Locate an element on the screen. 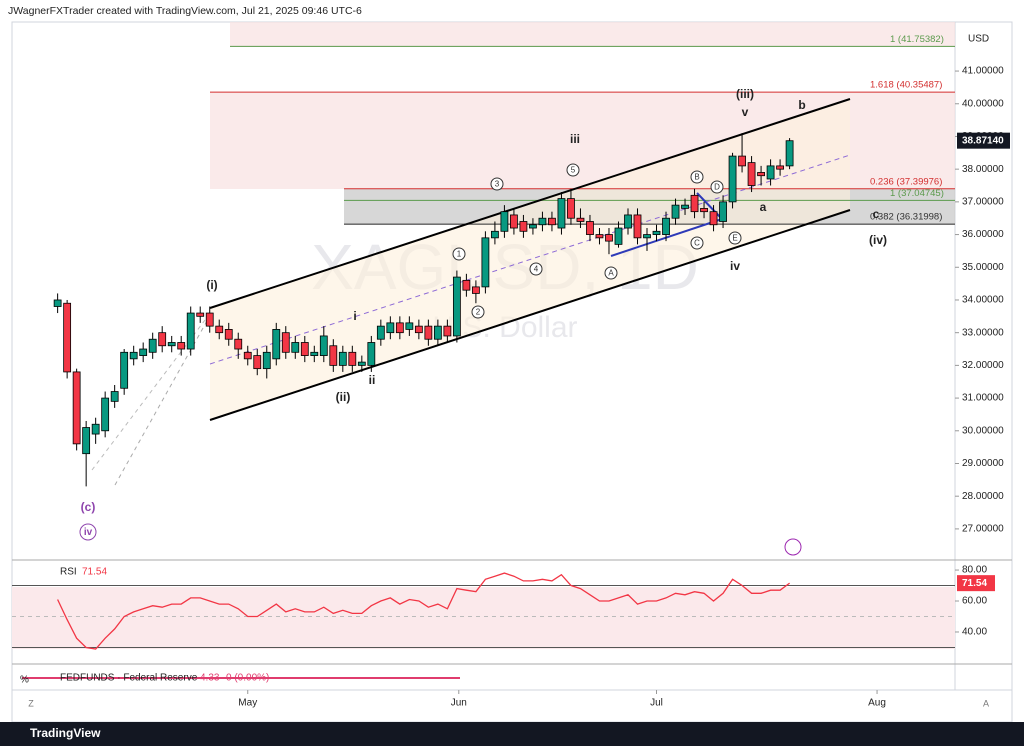  y-tick-label: 35.00000 is located at coordinates (983, 267).